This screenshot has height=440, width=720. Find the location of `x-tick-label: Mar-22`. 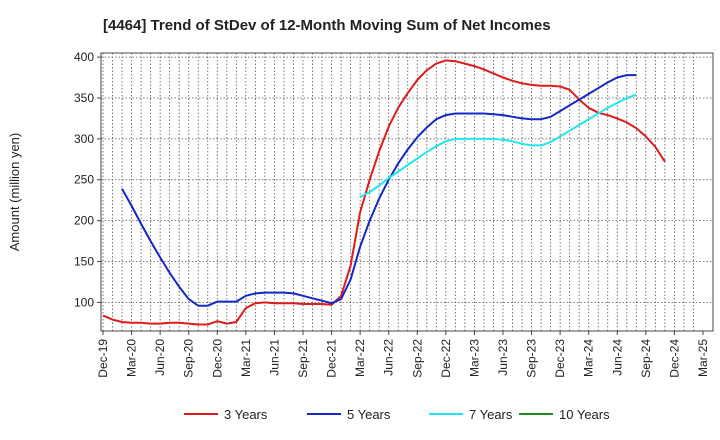

x-tick-label: Mar-22 is located at coordinates (360, 358).